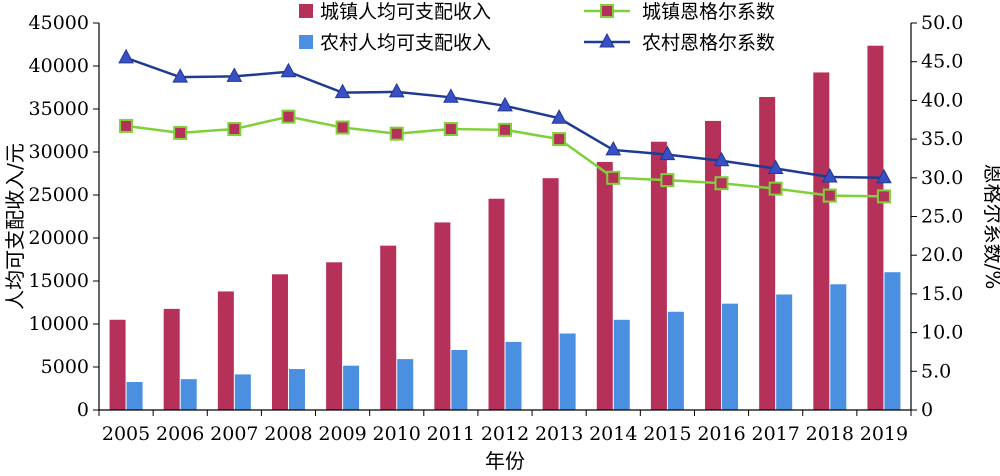 This screenshot has height=476, width=1000. I want to click on rural-engel-point-2017, so click(775, 167).